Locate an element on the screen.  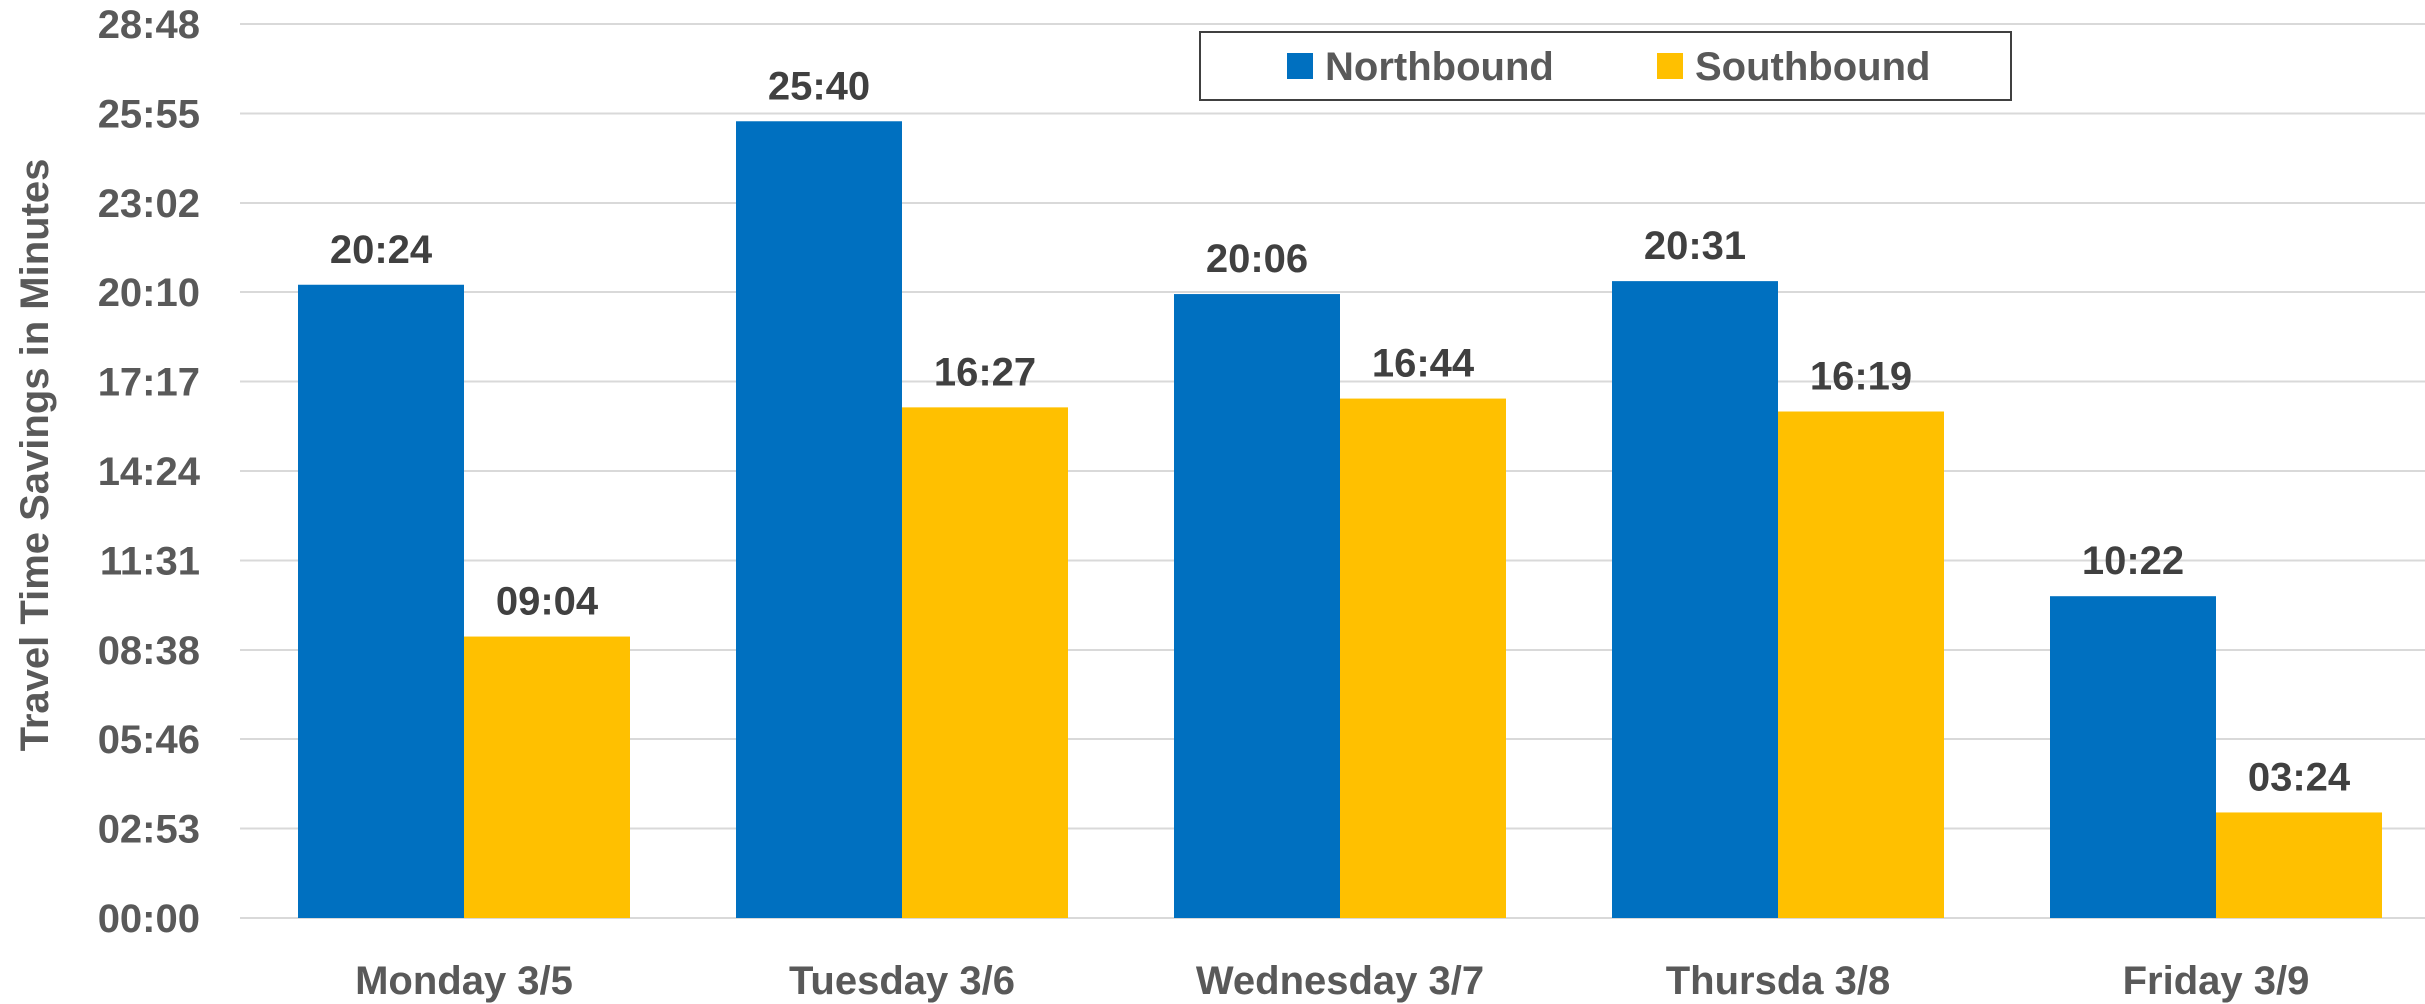
legend-swatch-southbound is located at coordinates (1670, 66).